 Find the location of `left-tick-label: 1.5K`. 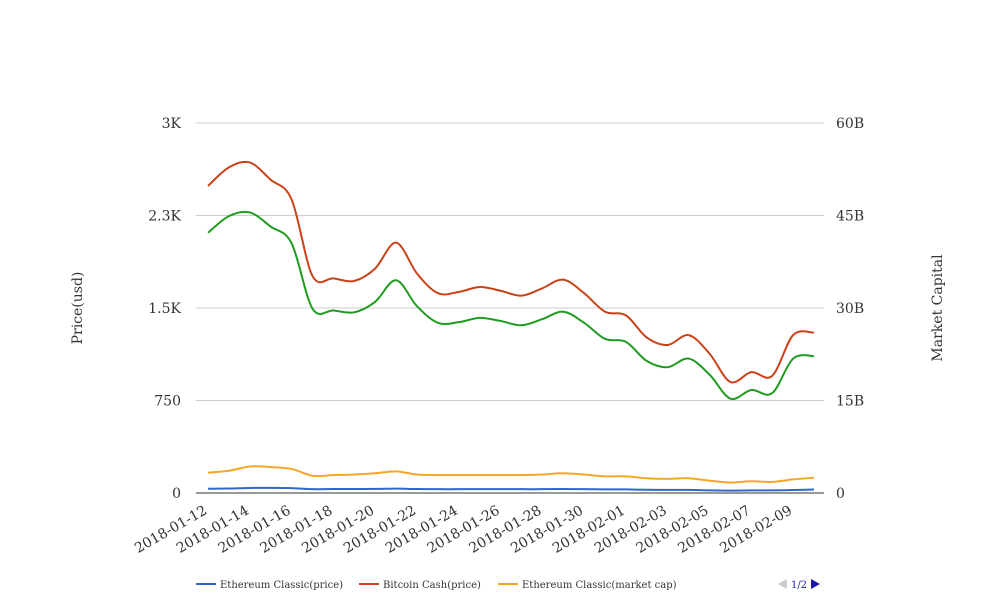

left-tick-label: 1.5K is located at coordinates (164, 309).